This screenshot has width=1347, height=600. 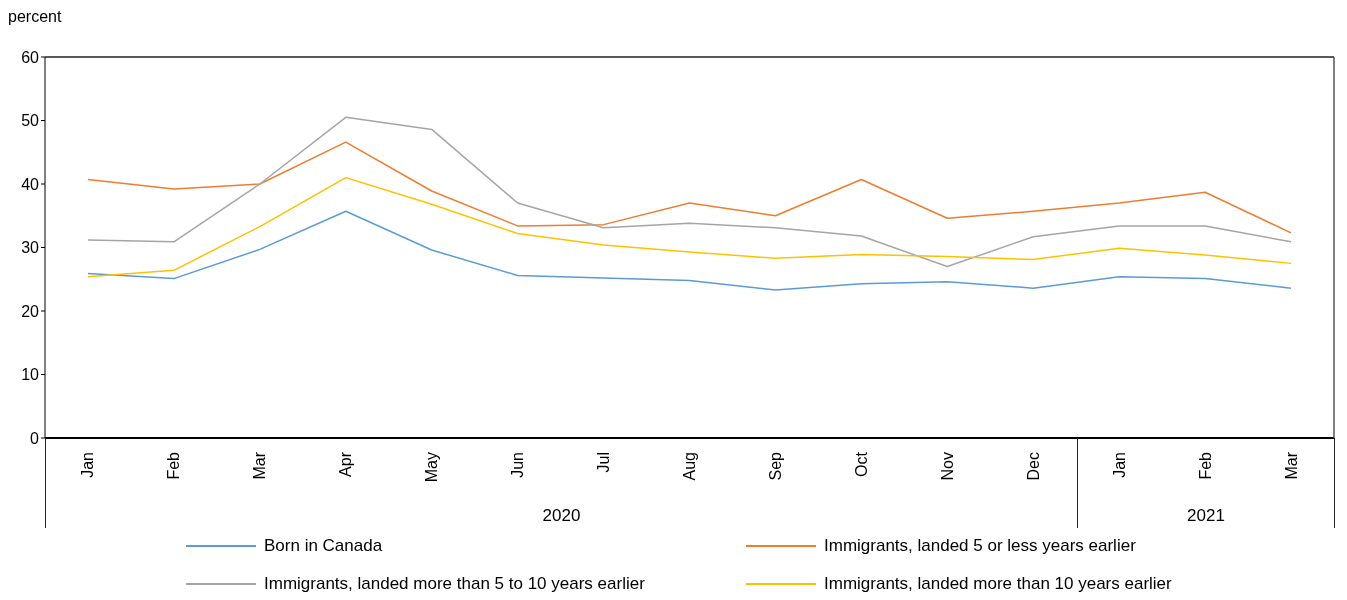 I want to click on x-tick-label: Jul, so click(x=604, y=462).